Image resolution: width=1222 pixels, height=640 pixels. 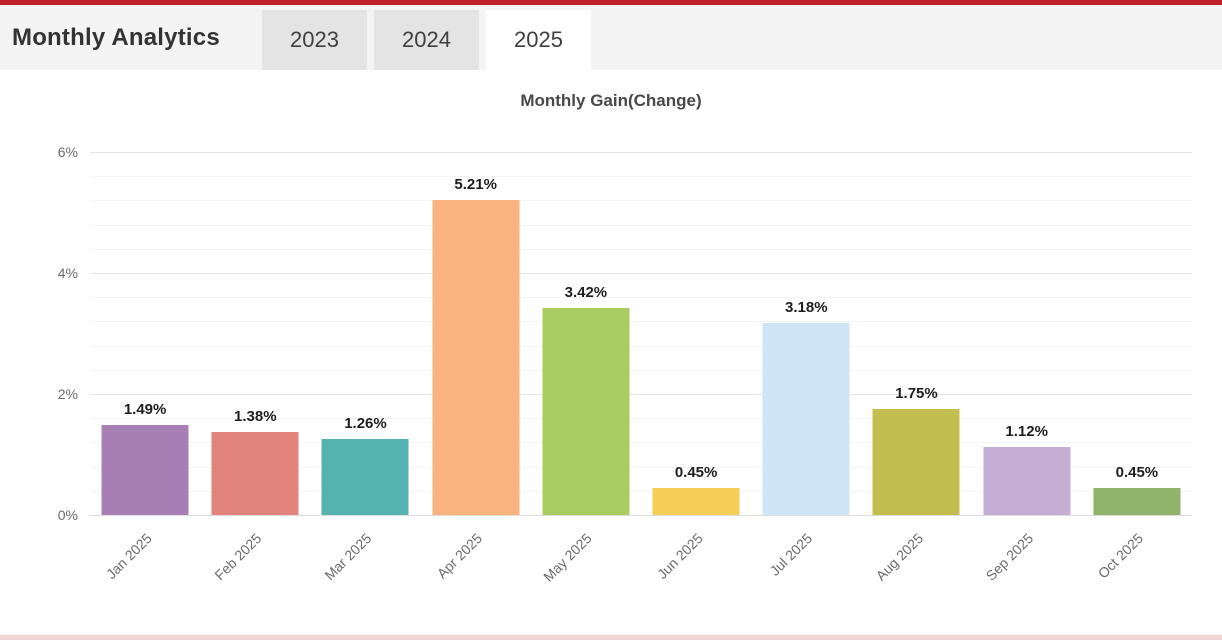 What do you see at coordinates (611, 2) in the screenshot?
I see `top-accent-bar` at bounding box center [611, 2].